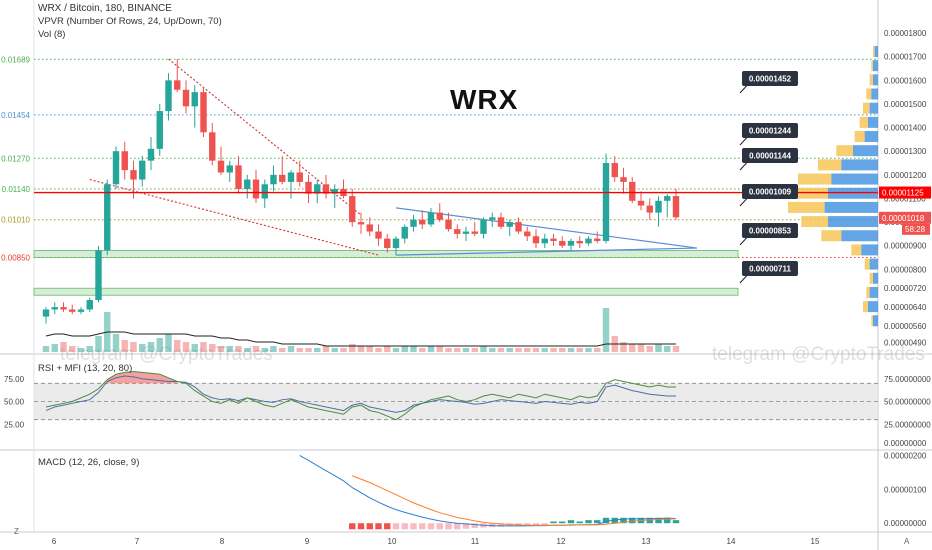 This screenshot has height=550, width=932. I want to click on rsi-left-tick: 25.00, so click(14, 424).